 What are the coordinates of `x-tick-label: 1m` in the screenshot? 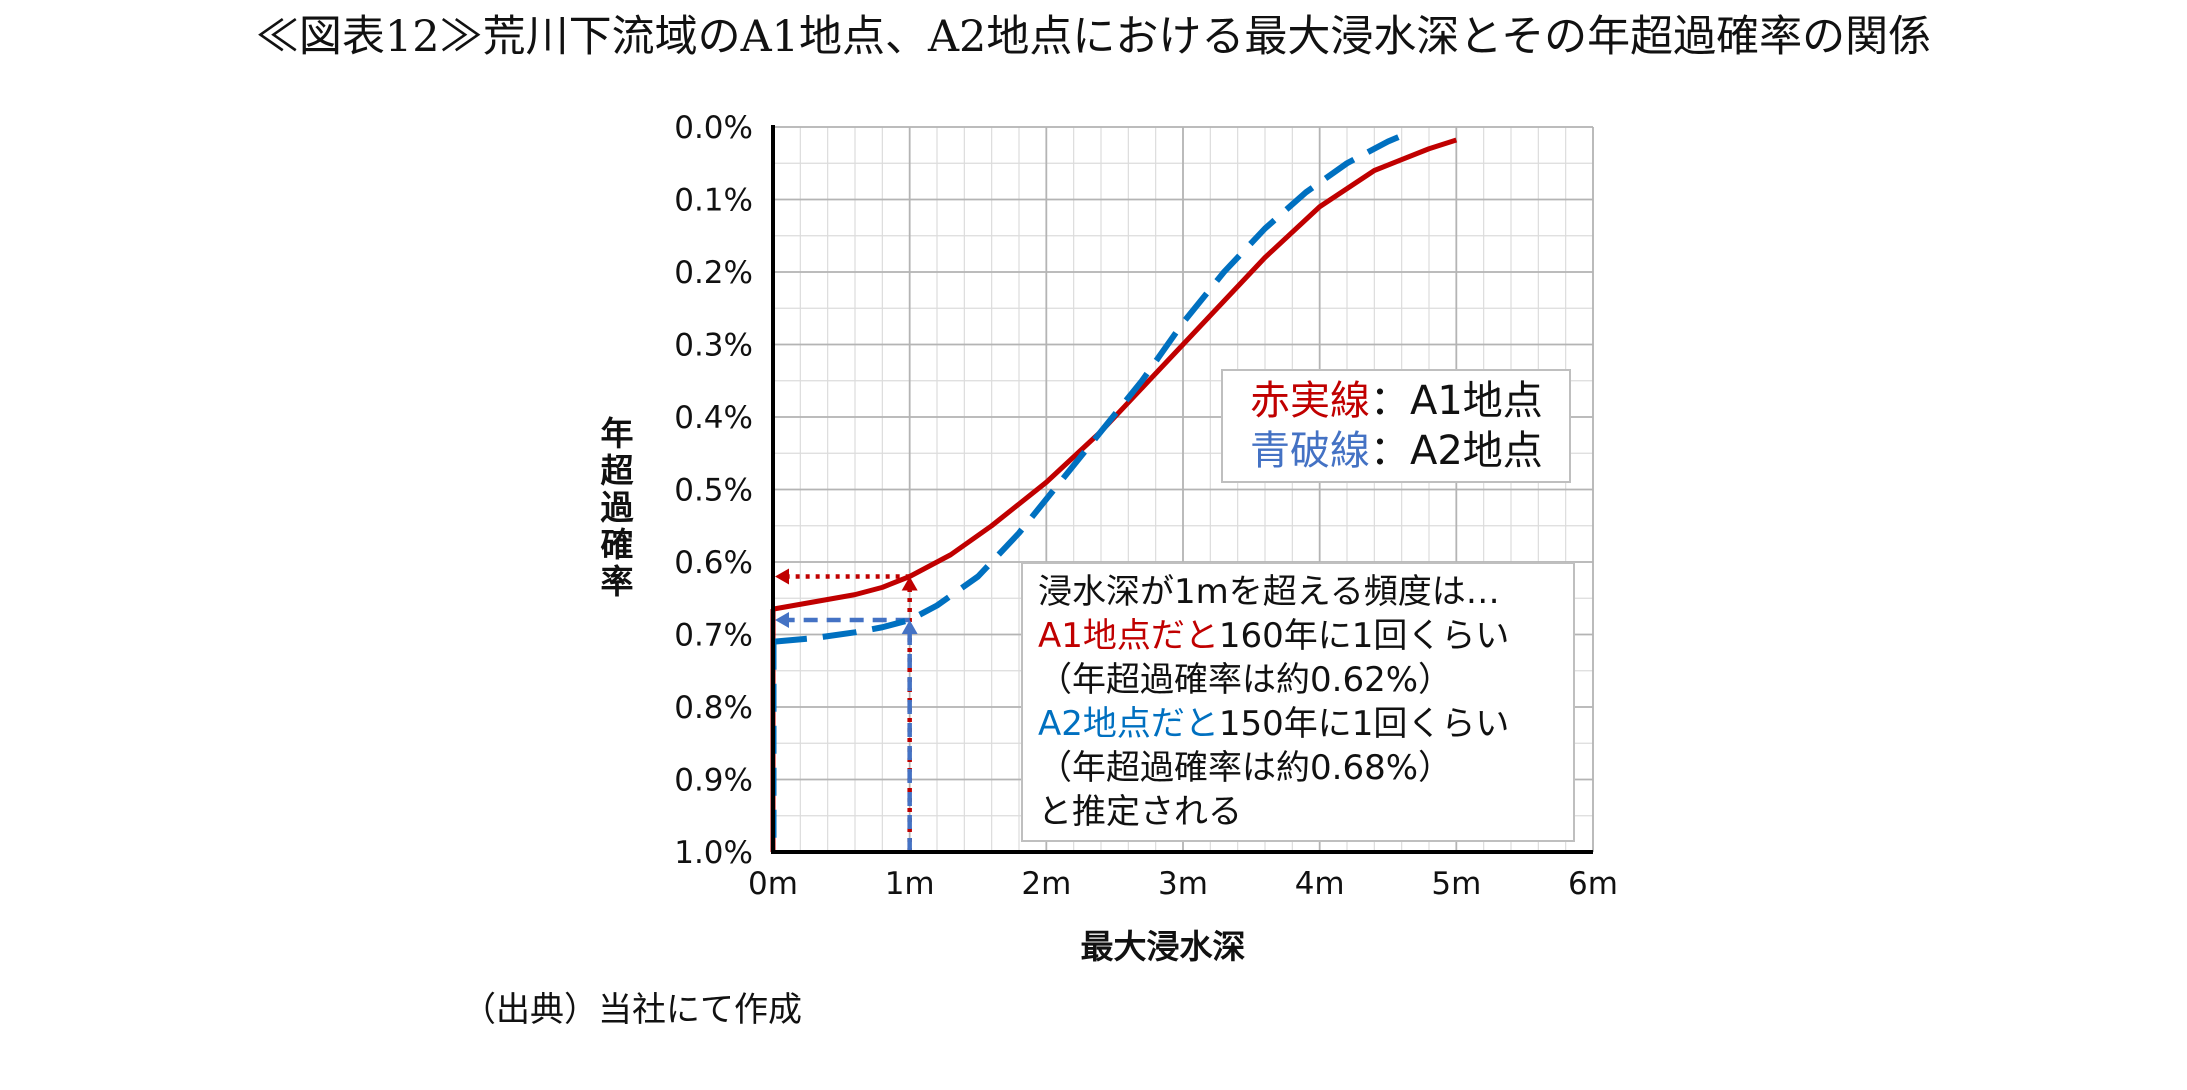 It's located at (910, 884).